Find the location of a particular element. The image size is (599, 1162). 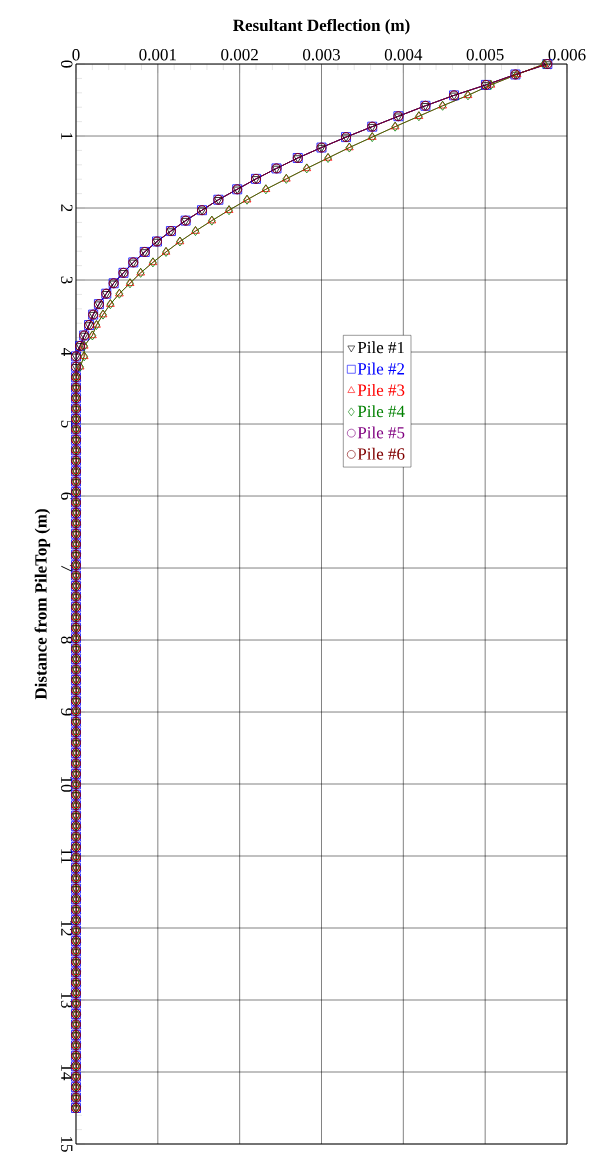

legend-label: Pile #4 is located at coordinates (381, 411).